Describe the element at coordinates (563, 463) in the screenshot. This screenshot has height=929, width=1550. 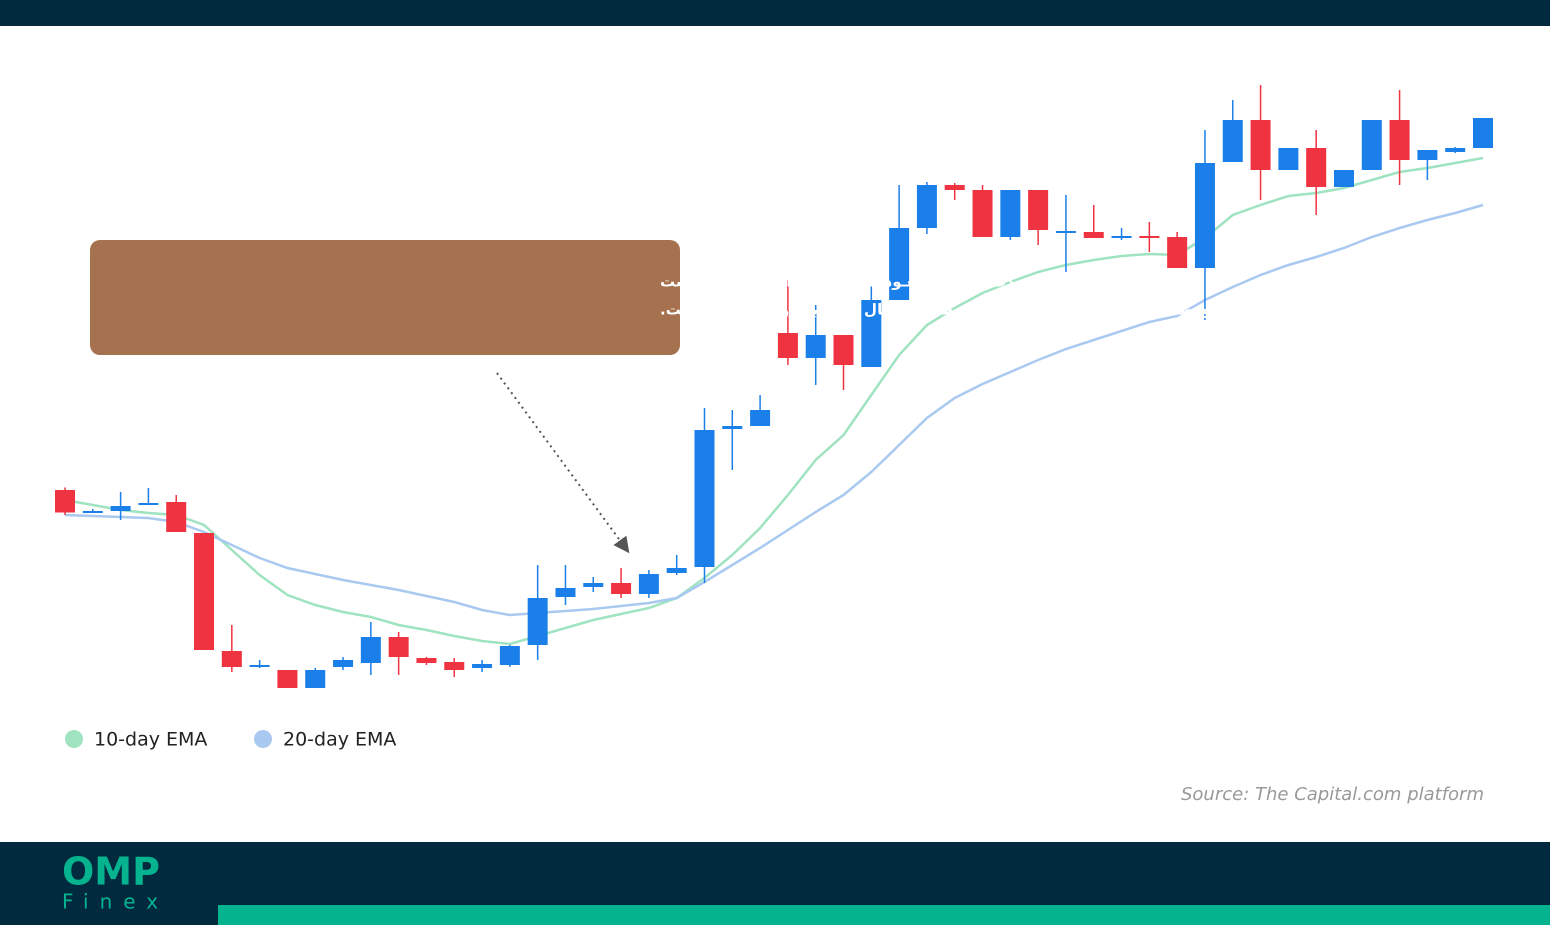
I see `annotation-arrow` at that location.